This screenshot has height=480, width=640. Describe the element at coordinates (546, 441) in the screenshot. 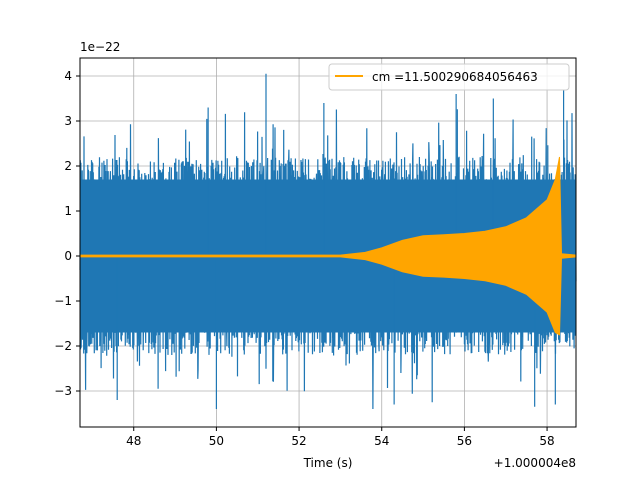

I see `x-tick-label: 58` at that location.